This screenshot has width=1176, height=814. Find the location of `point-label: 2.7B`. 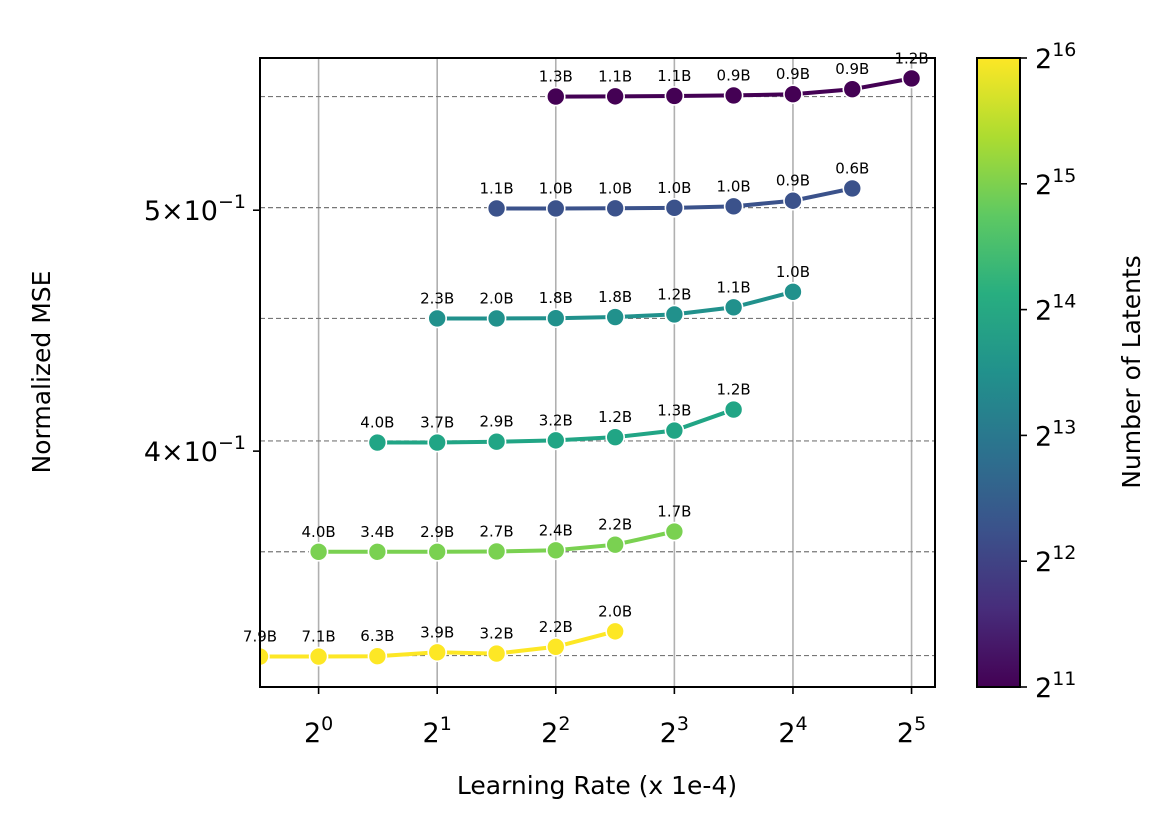

point-label: 2.7B is located at coordinates (497, 531).